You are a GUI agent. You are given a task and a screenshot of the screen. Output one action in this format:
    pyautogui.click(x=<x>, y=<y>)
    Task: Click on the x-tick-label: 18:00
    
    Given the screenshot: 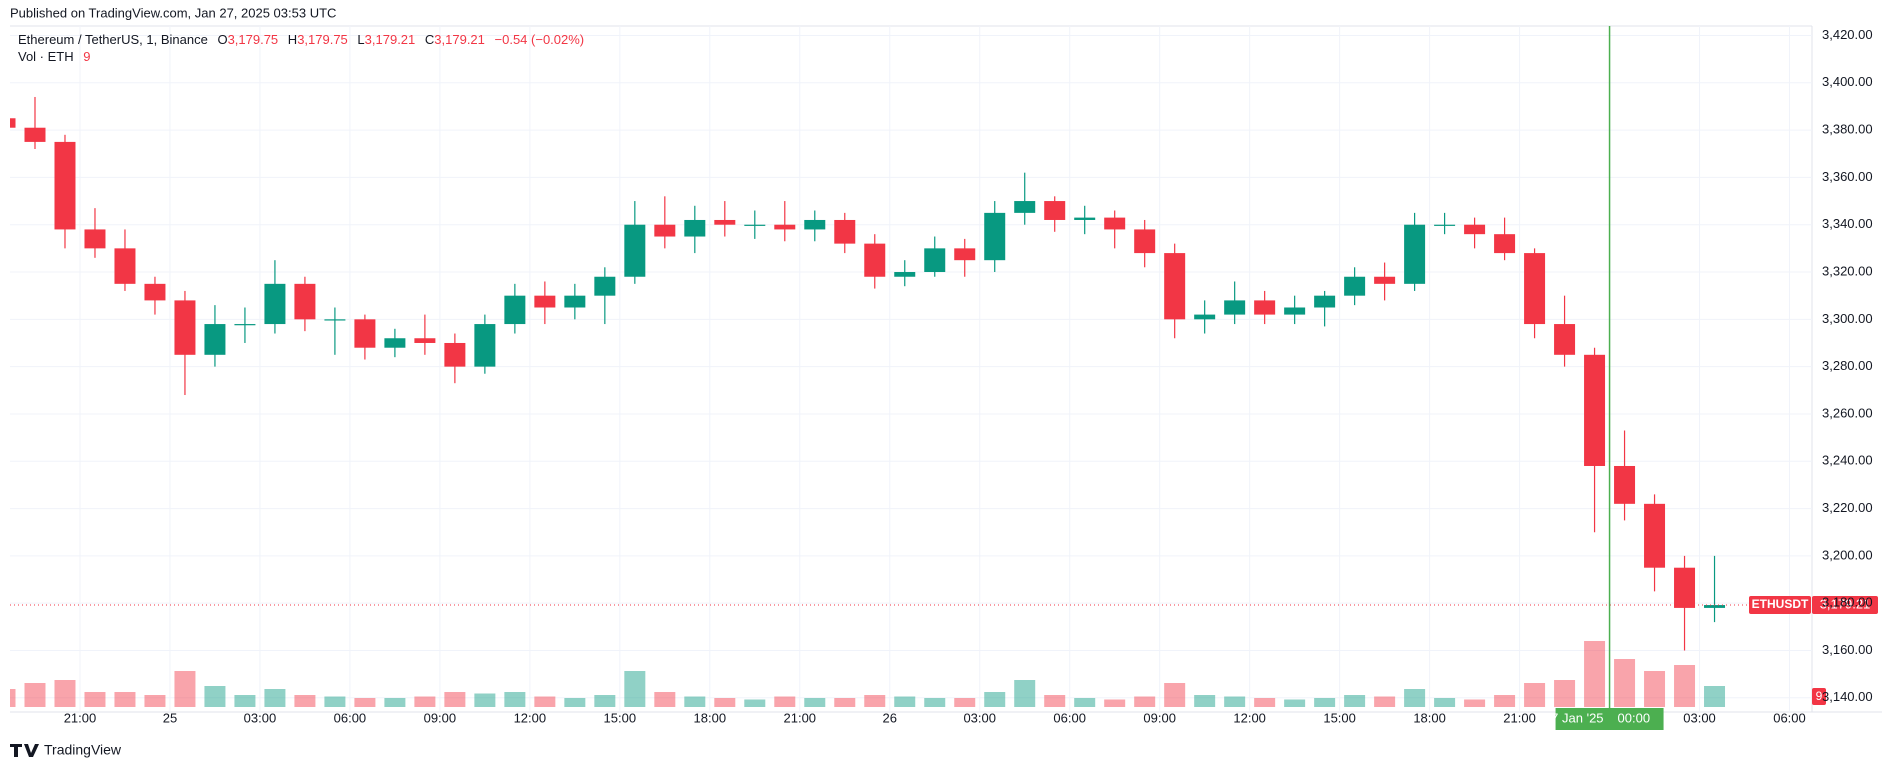 What is the action you would take?
    pyautogui.click(x=710, y=717)
    